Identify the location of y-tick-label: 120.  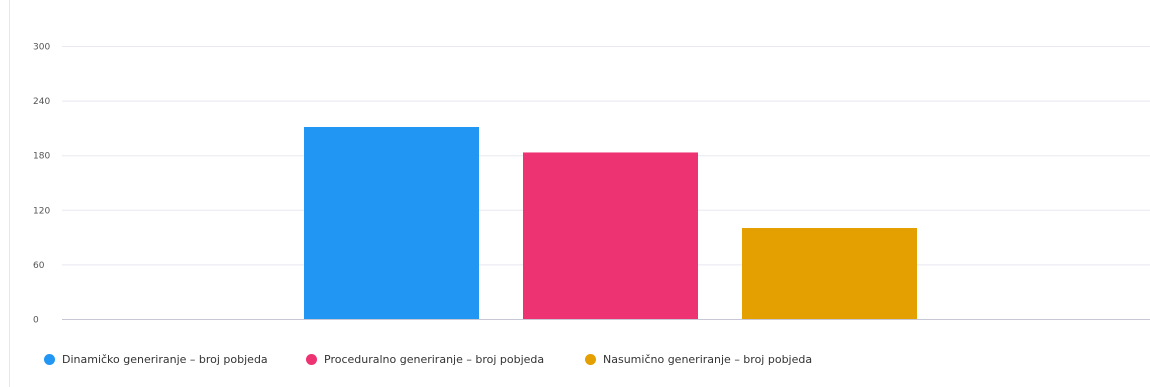
(41, 211).